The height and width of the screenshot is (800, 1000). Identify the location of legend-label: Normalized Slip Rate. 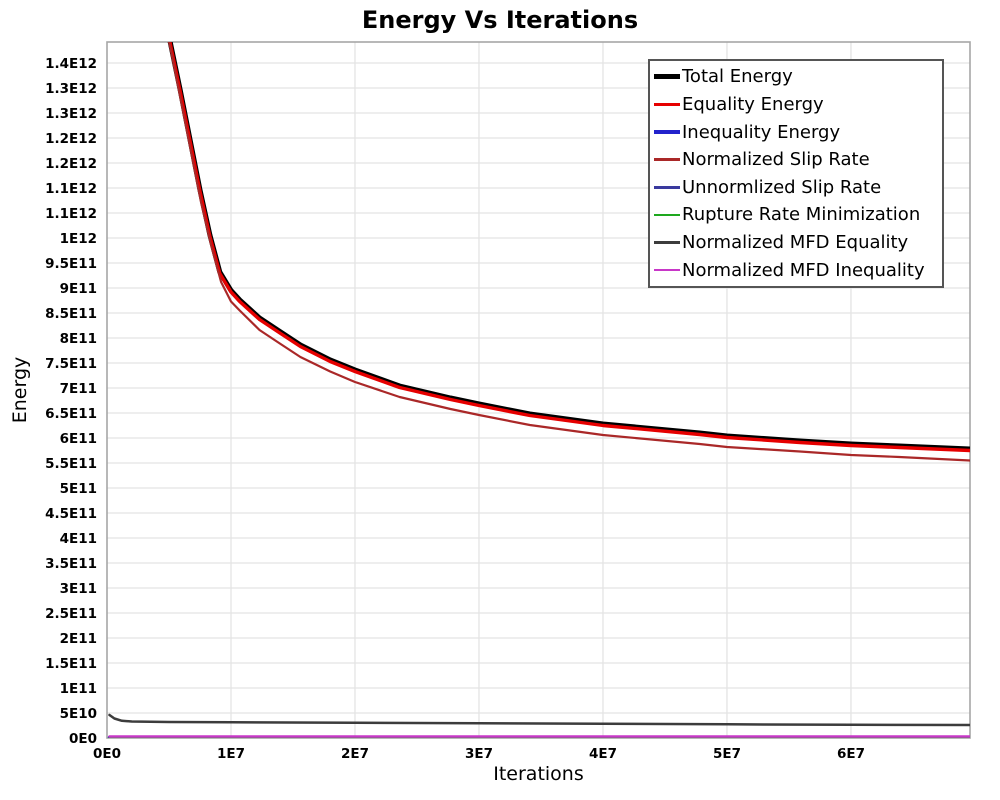
(776, 160).